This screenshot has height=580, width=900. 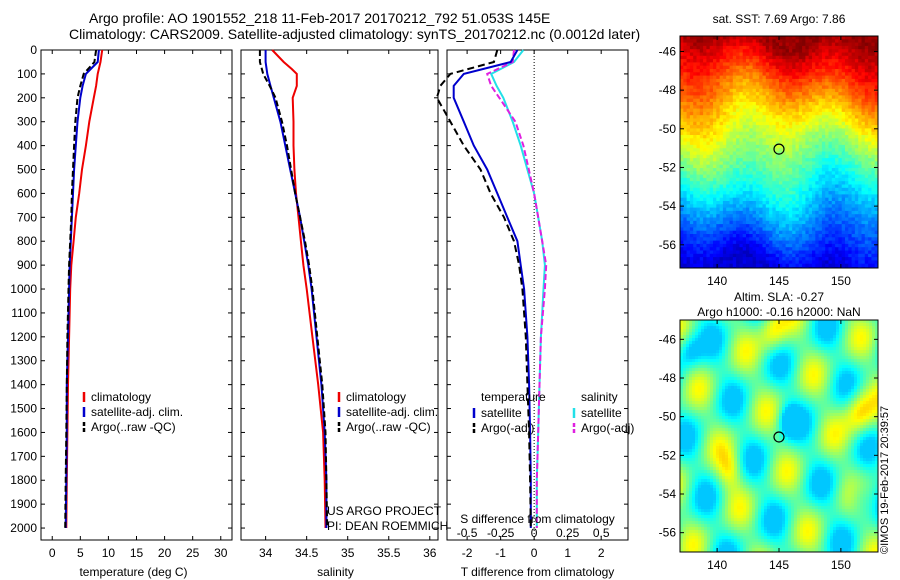 What do you see at coordinates (534, 533) in the screenshot?
I see `salinity-diff-tick-label: 0` at bounding box center [534, 533].